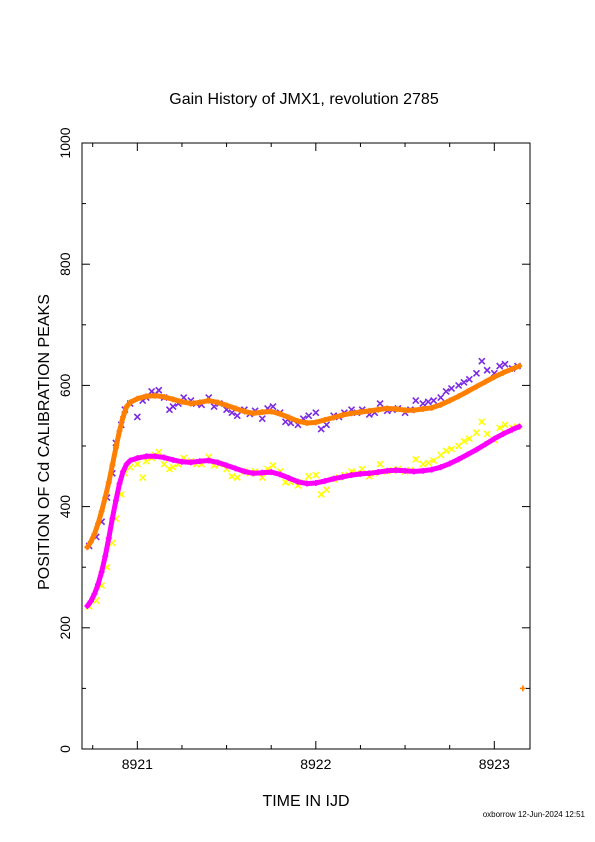 This screenshot has width=595, height=842. Describe the element at coordinates (305, 801) in the screenshot. I see `x-axis-label: TIME IN IJD` at that location.